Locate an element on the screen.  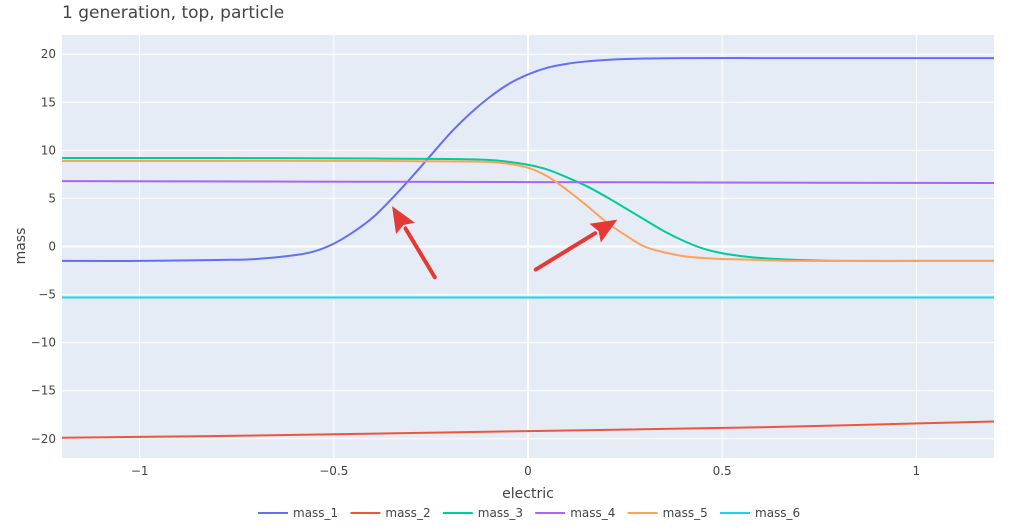
legend-item-mass_3: mass_3 is located at coordinates (482, 513).